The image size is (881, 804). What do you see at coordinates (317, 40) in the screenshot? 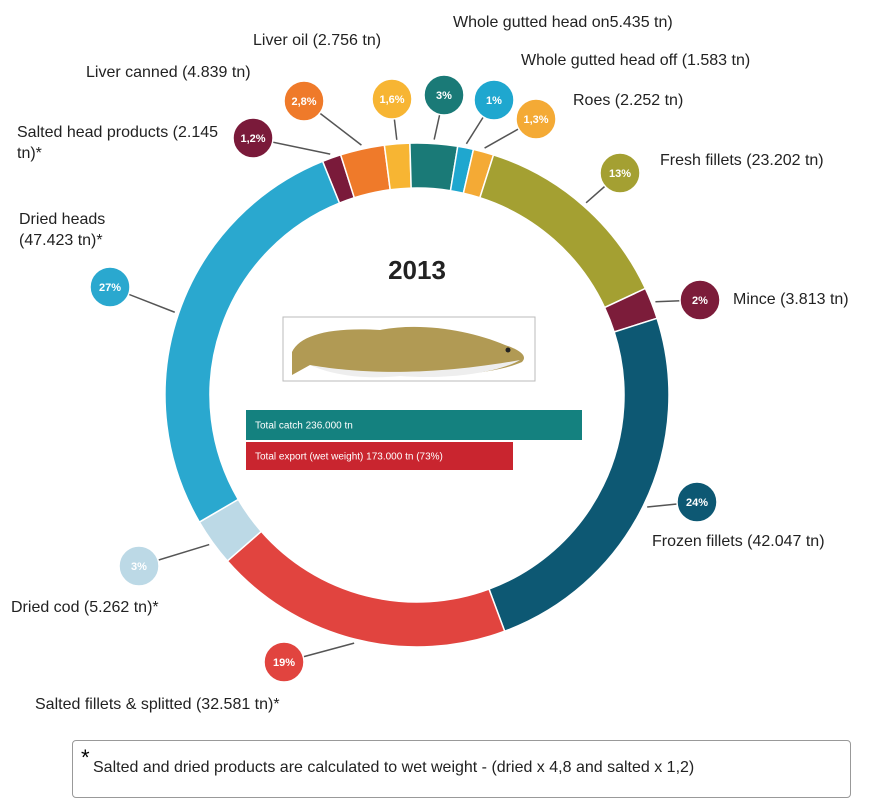
I see `category-label: Liver oil (2.756 tn)` at bounding box center [317, 40].